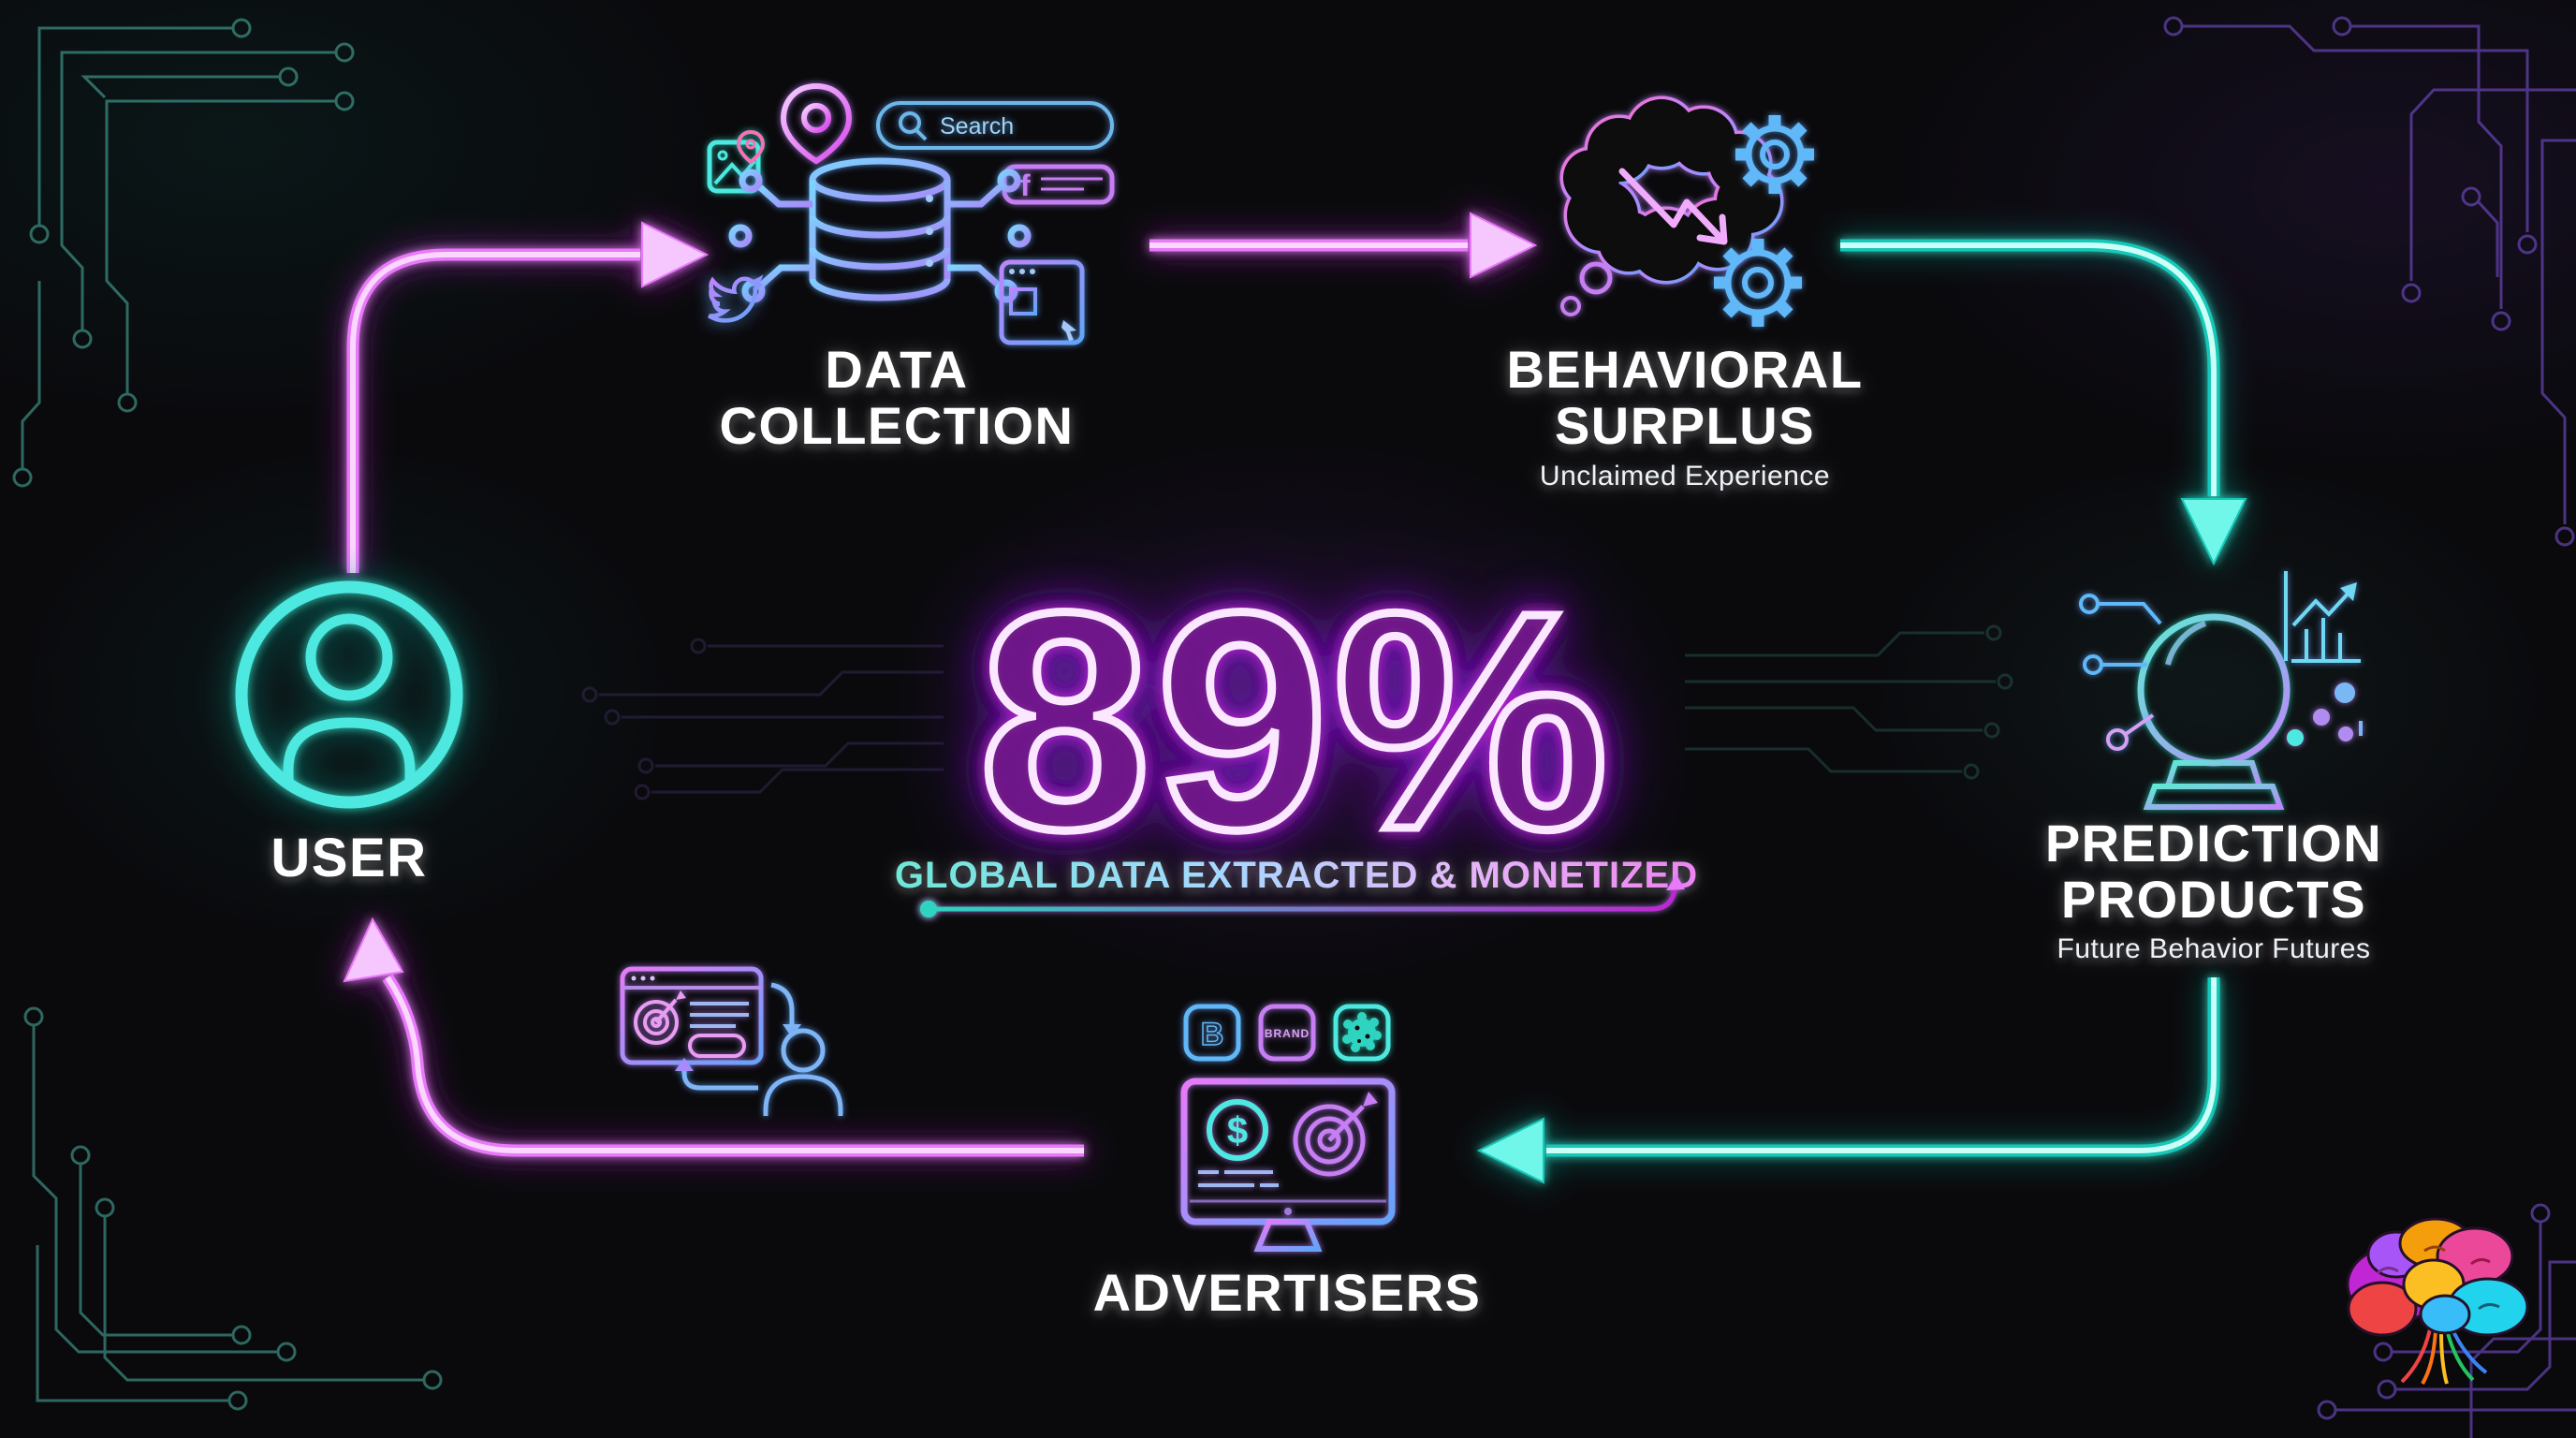  I want to click on crystal-ball-icon, so click(2214, 711).